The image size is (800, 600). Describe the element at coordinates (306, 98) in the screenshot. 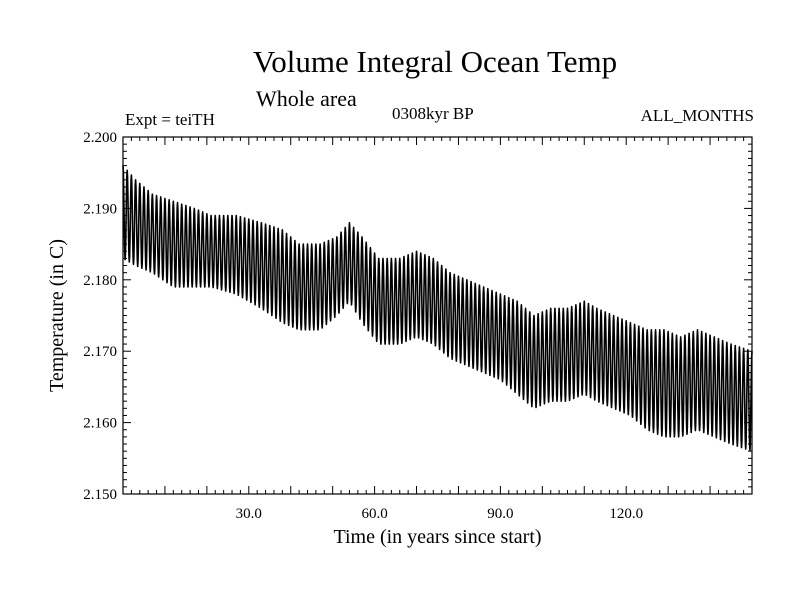

I see `chart-subtitle: Whole area` at that location.